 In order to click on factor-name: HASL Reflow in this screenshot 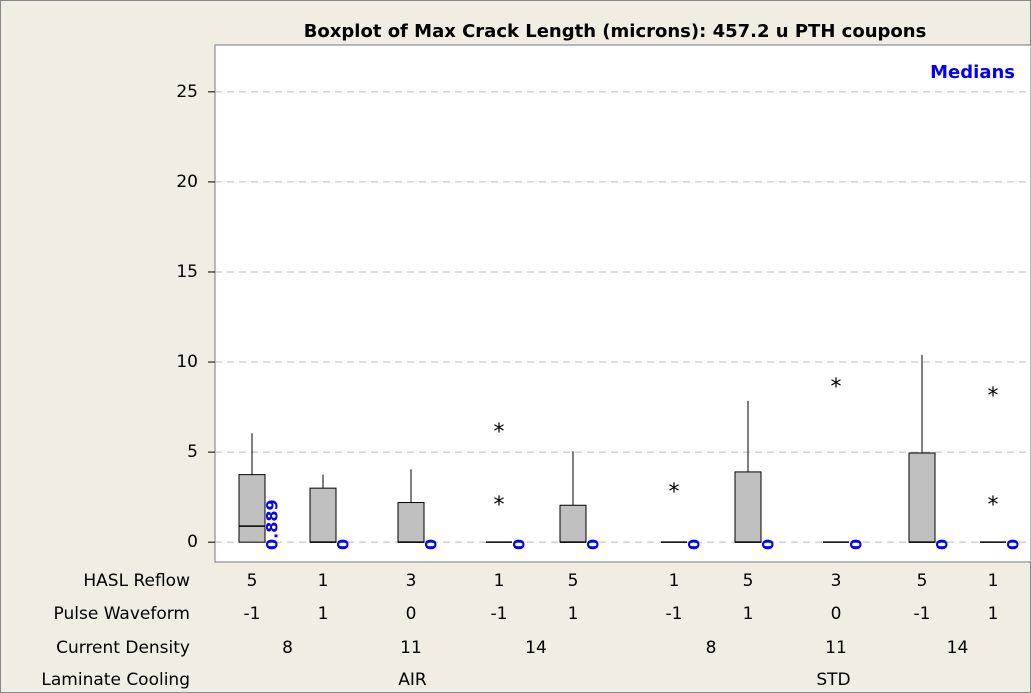, I will do `click(136, 581)`.